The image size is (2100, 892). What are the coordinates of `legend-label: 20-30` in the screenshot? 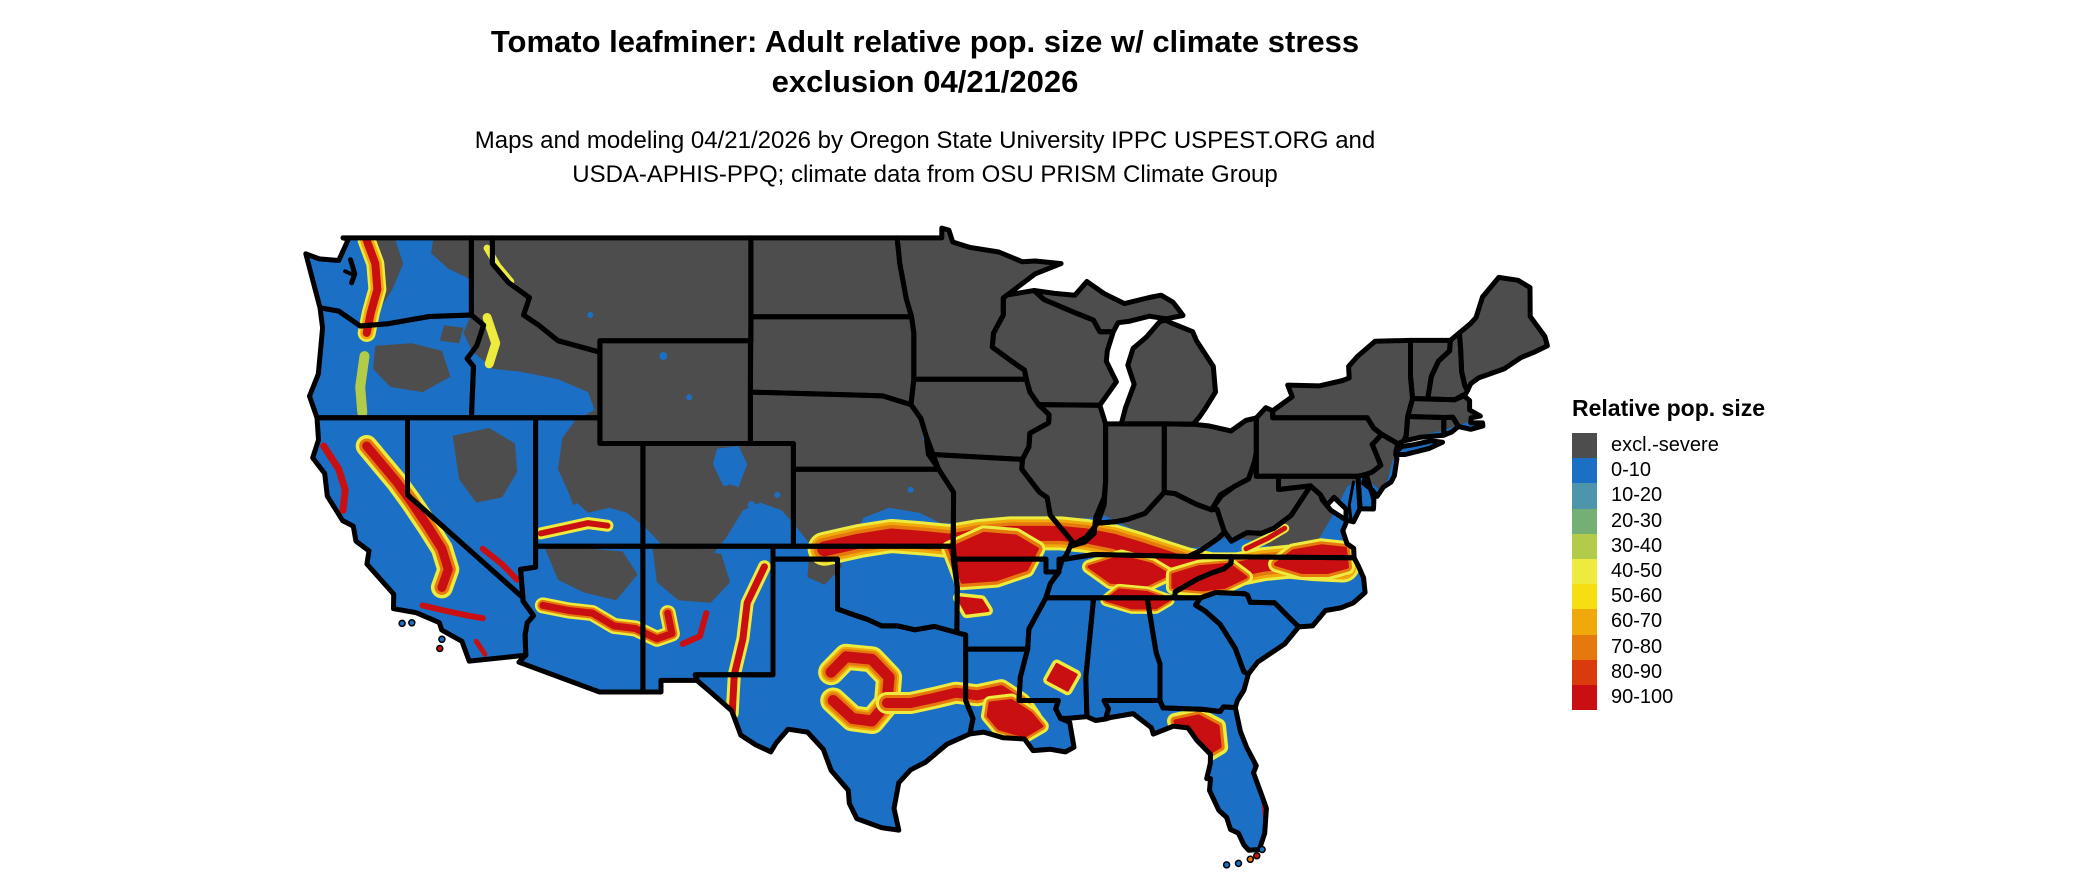 It's located at (1637, 520).